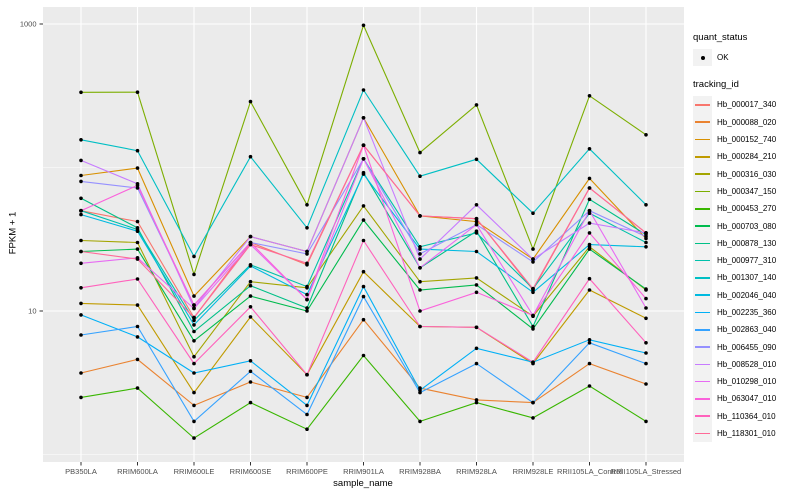  What do you see at coordinates (476, 471) in the screenshot?
I see `x-tick-label: RRIM928LA` at bounding box center [476, 471].